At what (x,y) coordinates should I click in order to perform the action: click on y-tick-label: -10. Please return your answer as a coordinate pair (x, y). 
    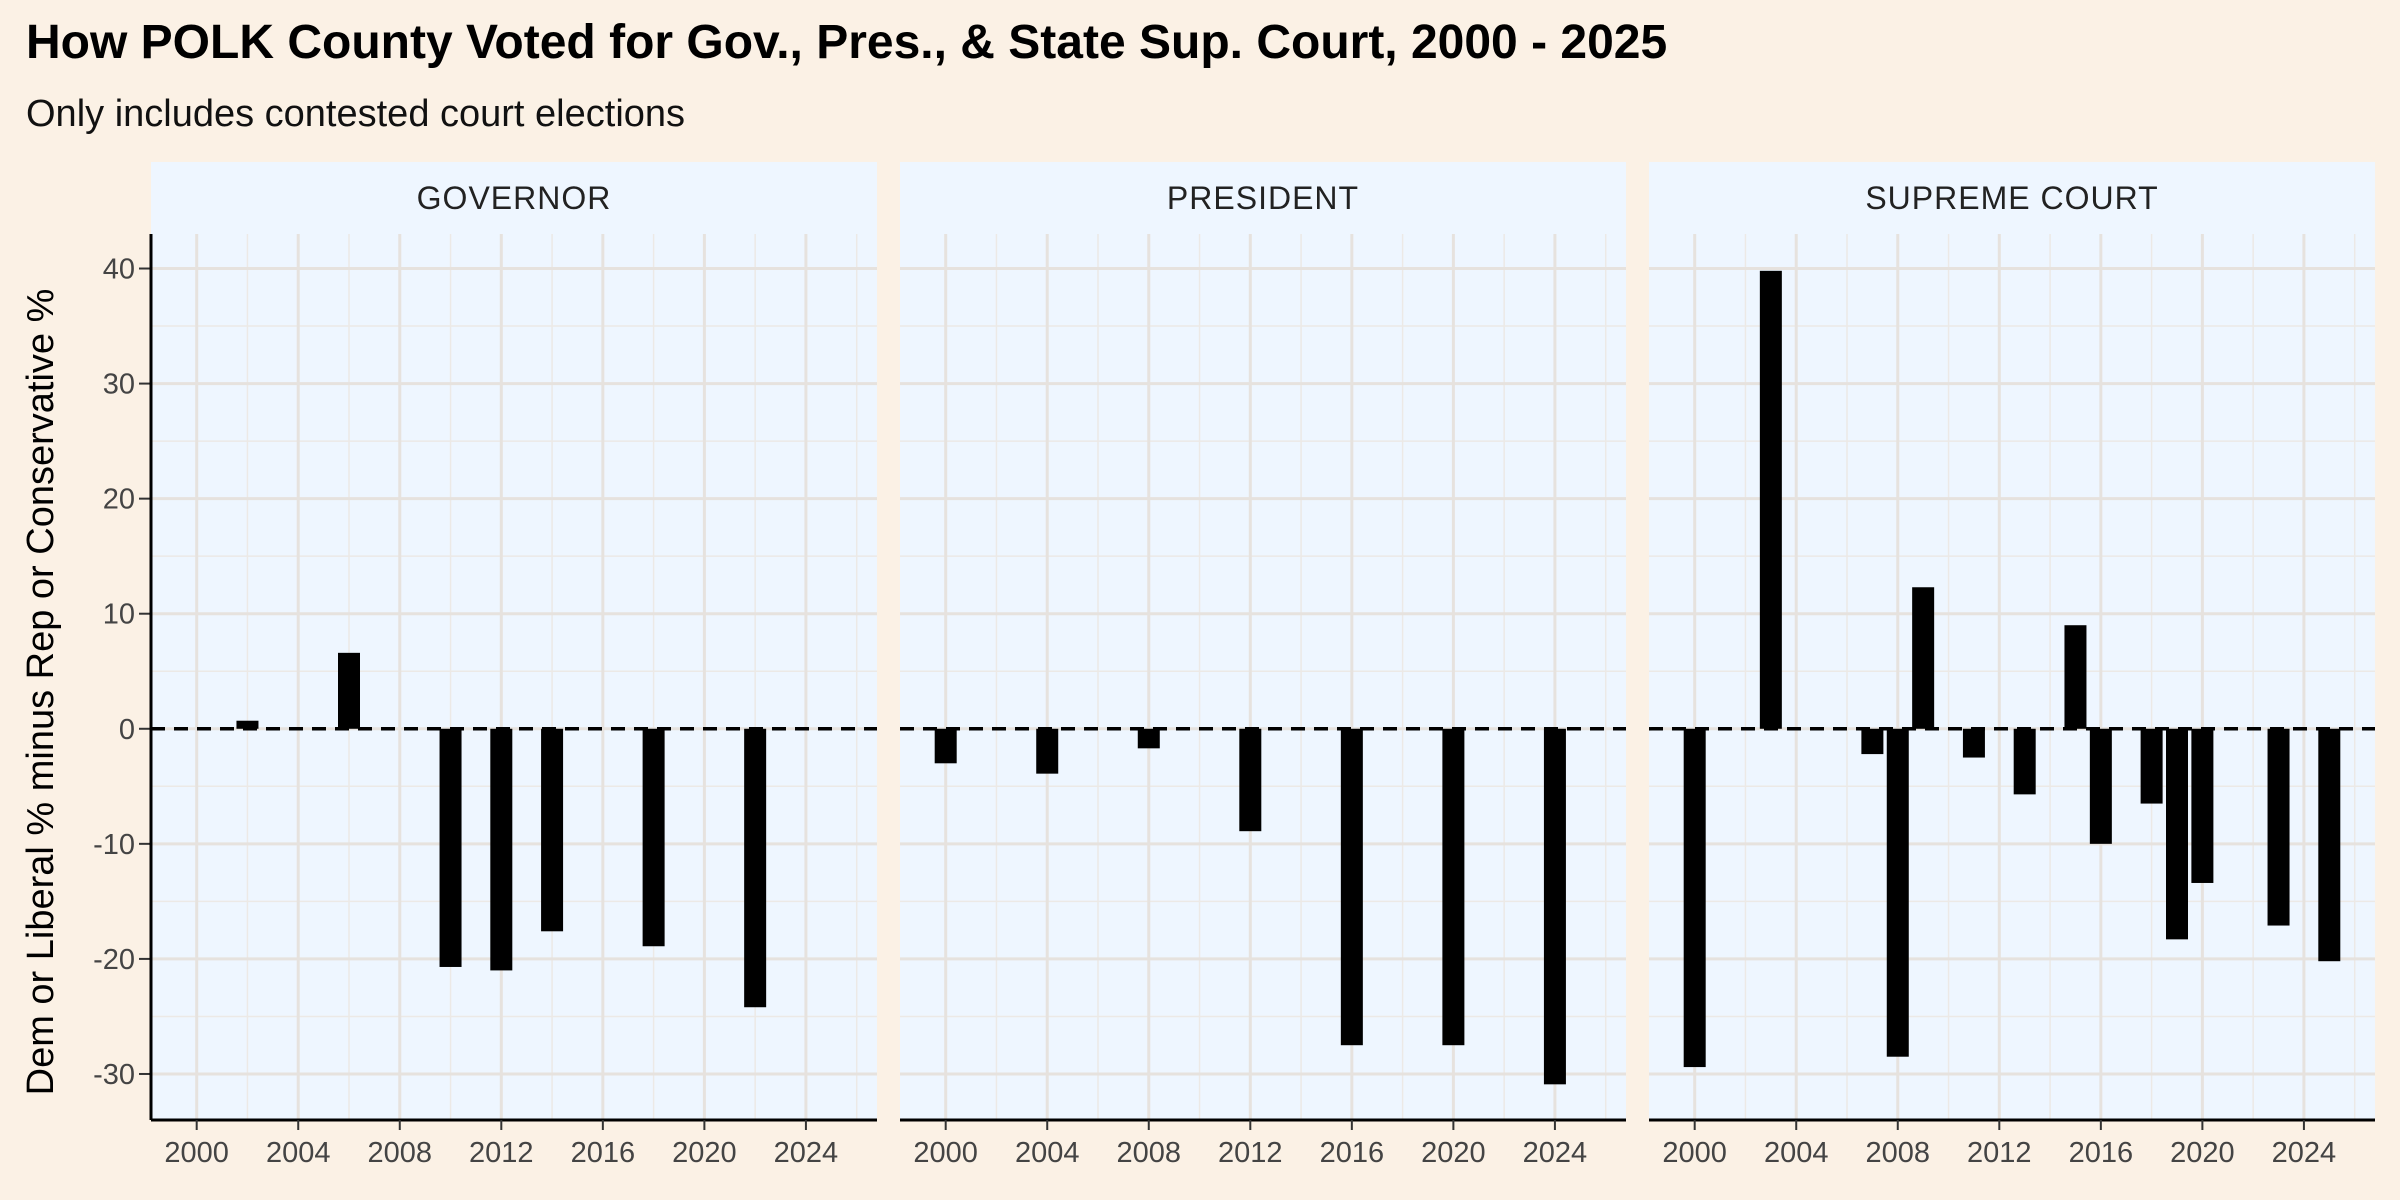
    Looking at the image, I should click on (114, 845).